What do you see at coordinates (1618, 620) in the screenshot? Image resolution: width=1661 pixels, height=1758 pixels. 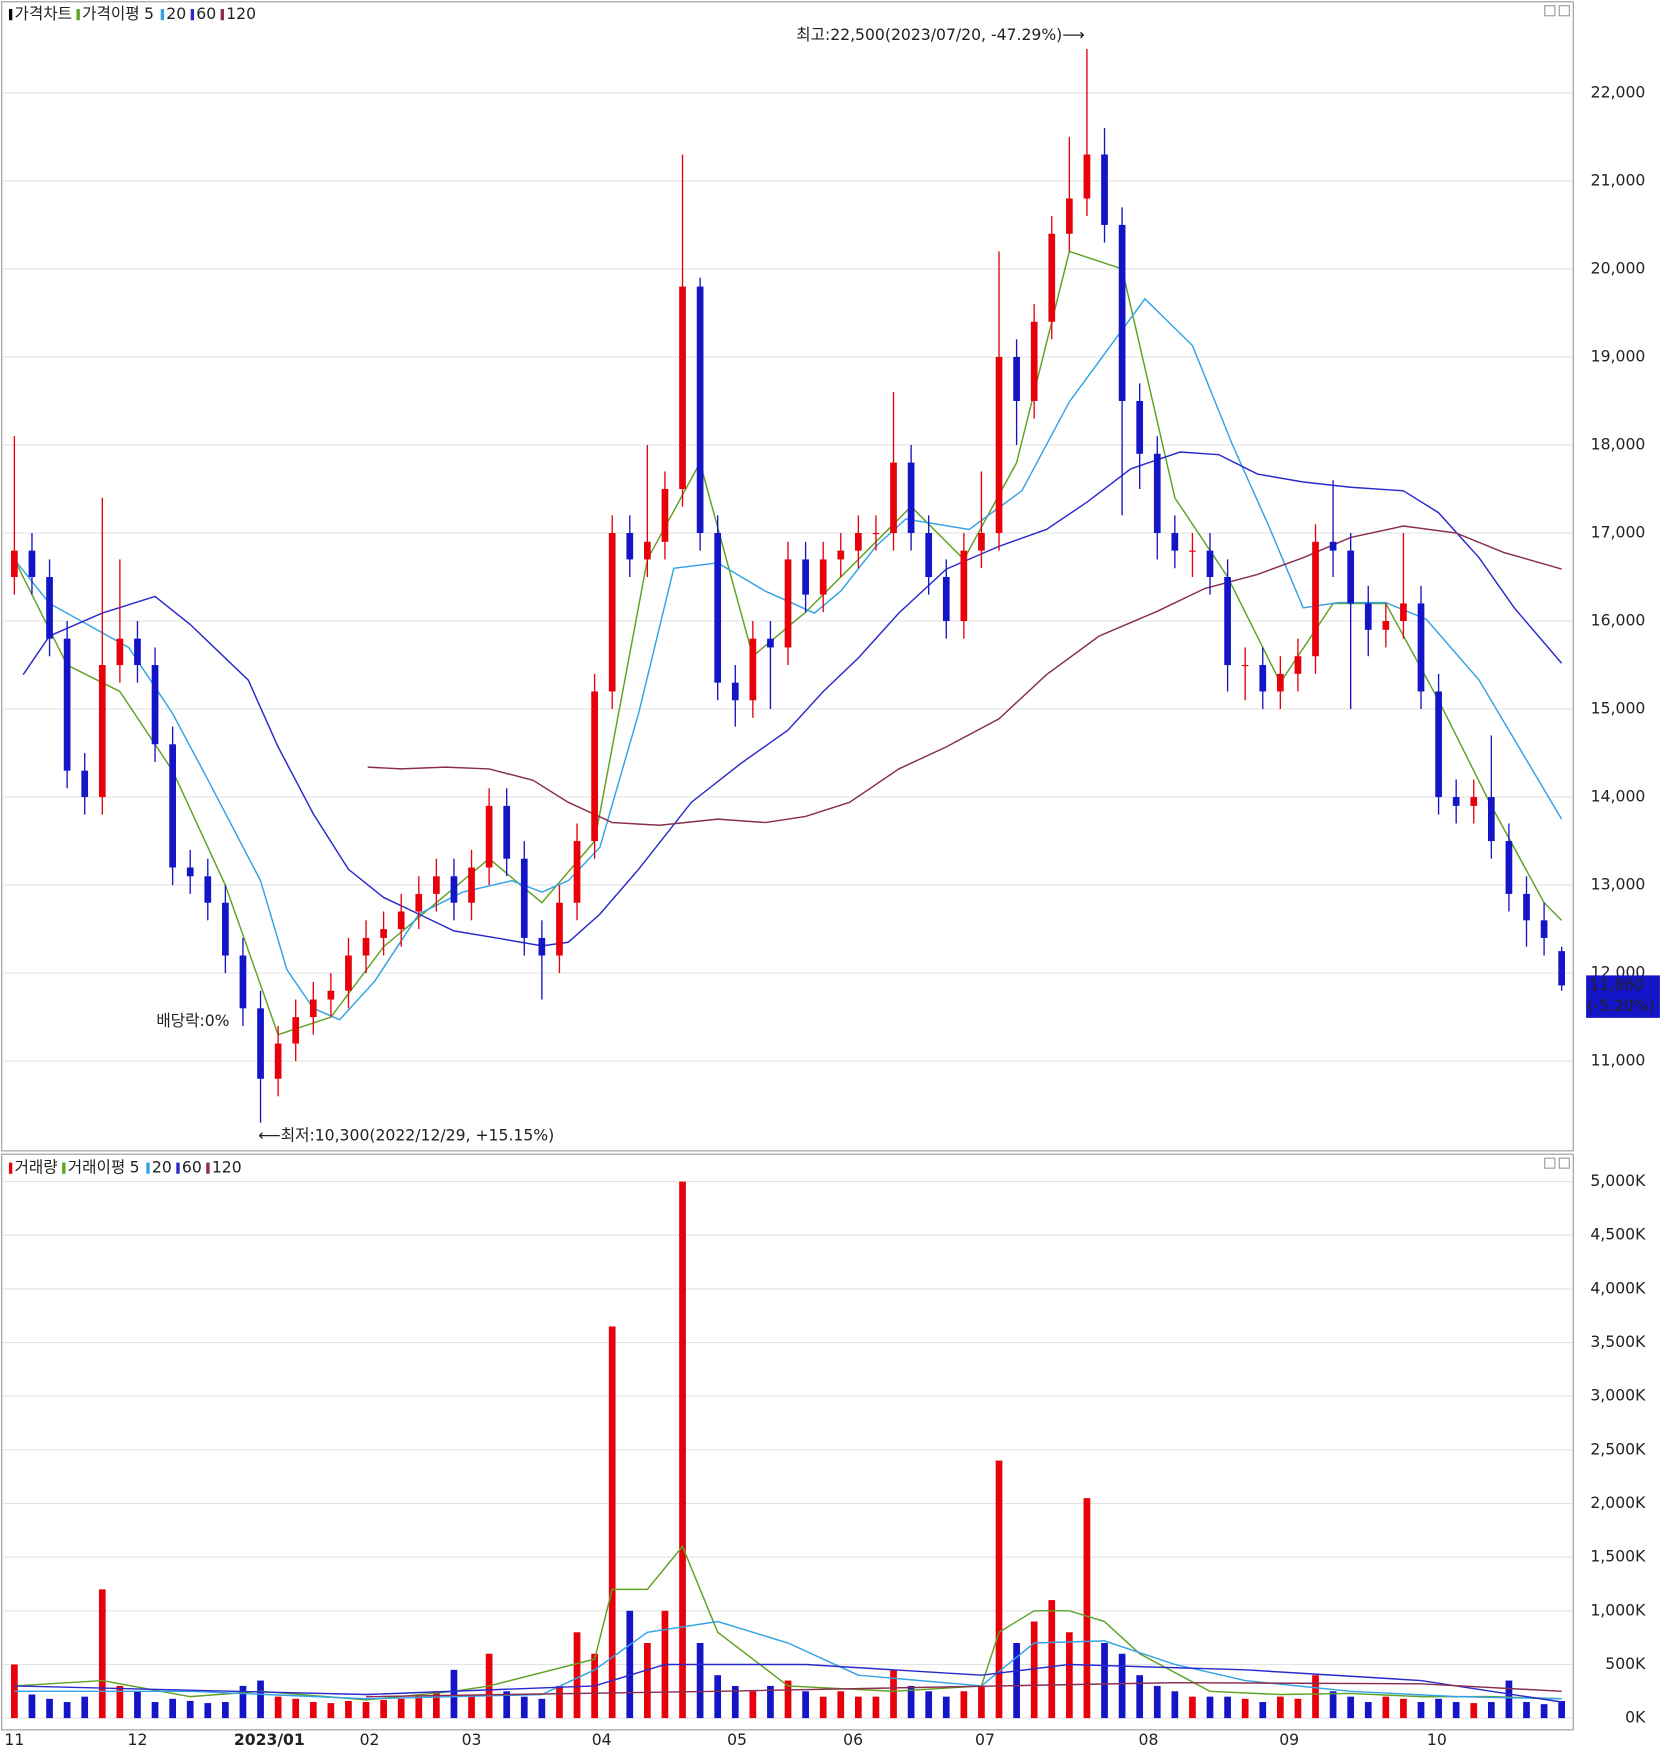 I see `y-tick-label: 16,000` at bounding box center [1618, 620].